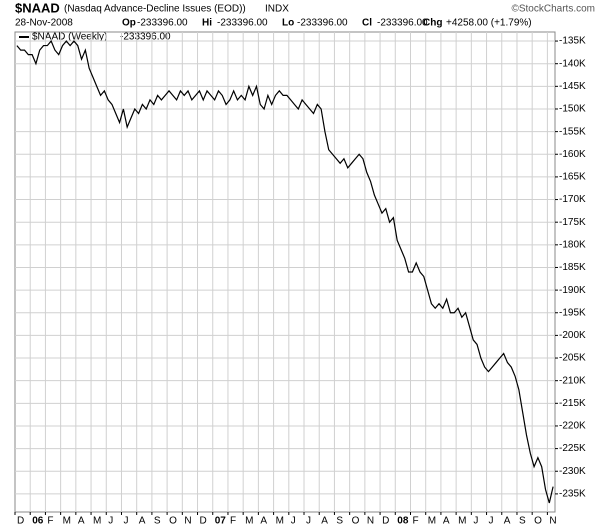 This screenshot has height=530, width=600. I want to click on quote-value: +4258.00 (+1.79%), so click(489, 23).